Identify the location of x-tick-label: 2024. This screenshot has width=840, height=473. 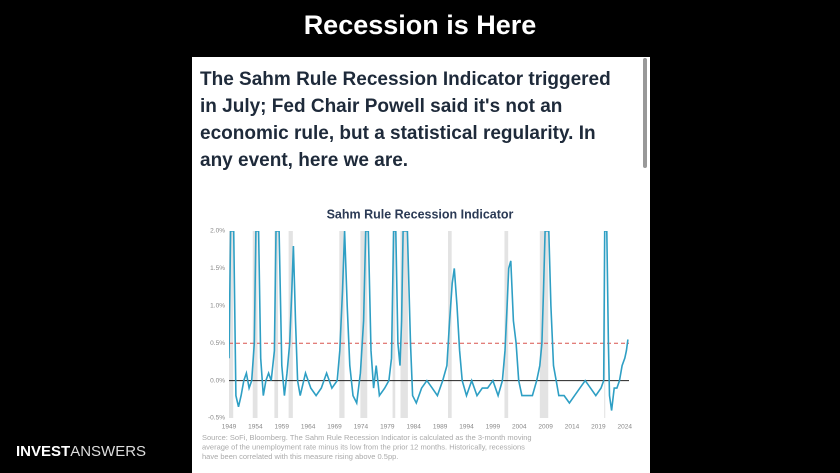
(625, 427).